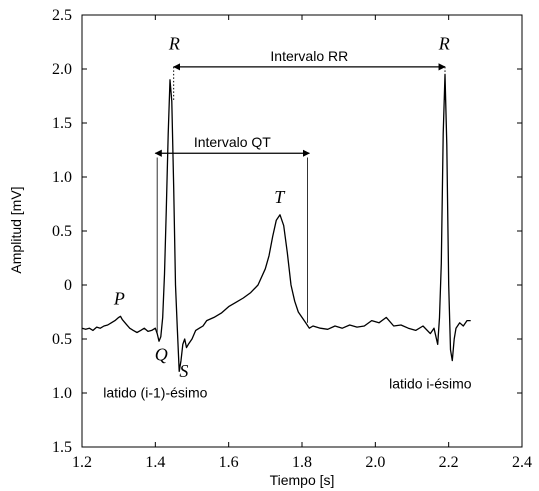  Describe the element at coordinates (280, 197) in the screenshot. I see `wave-label: T` at that location.